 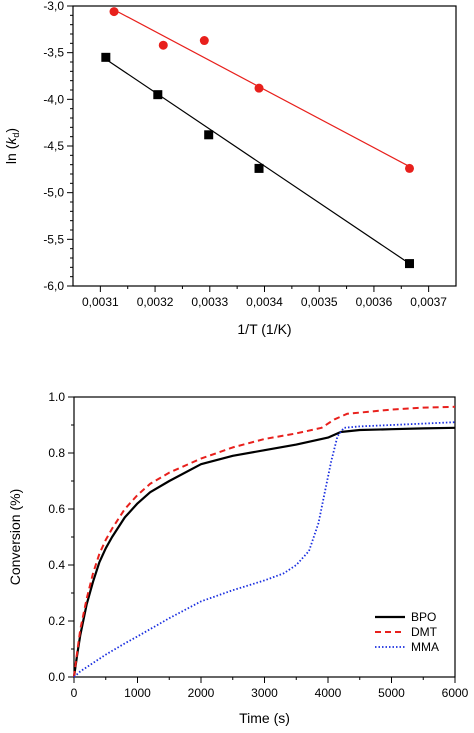 What do you see at coordinates (56, 565) in the screenshot?
I see `y-tick-label: 0.4` at bounding box center [56, 565].